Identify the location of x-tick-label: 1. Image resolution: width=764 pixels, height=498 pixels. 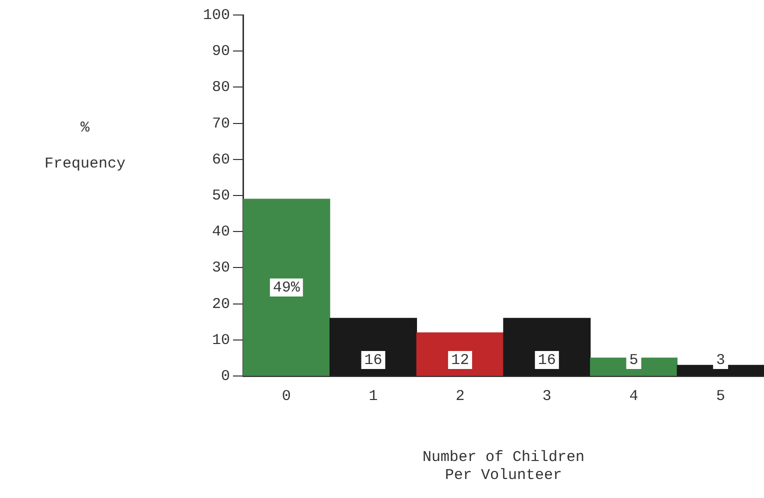
(373, 396).